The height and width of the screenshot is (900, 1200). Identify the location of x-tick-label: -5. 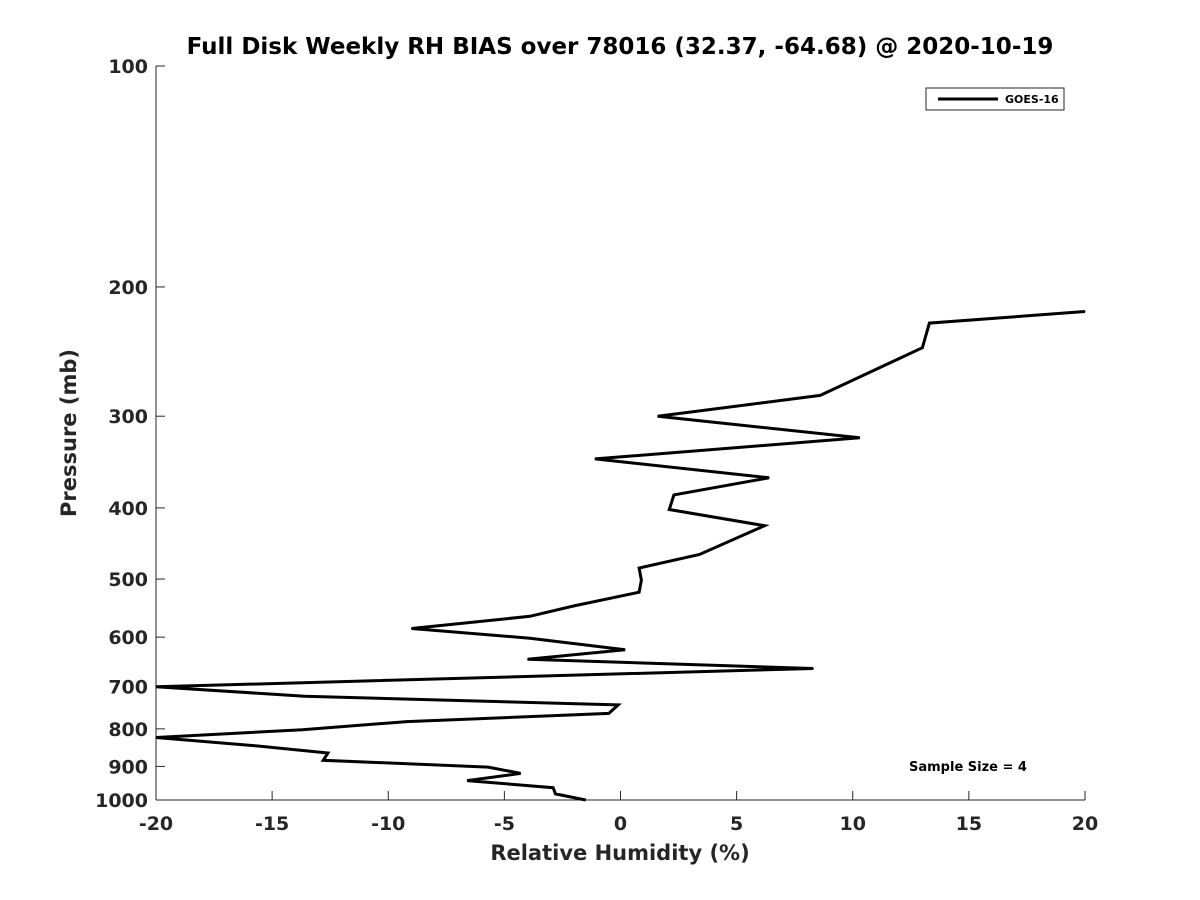
(504, 824).